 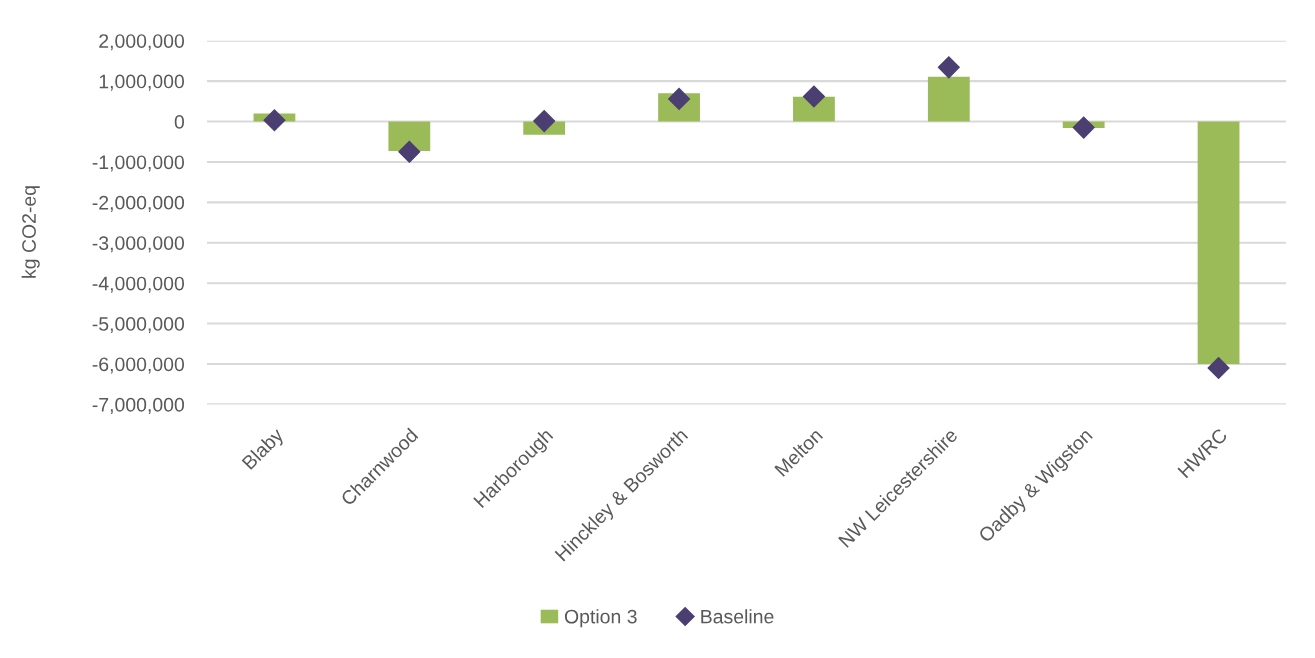 I want to click on y-tick-label: -5,000,000, so click(x=138, y=325).